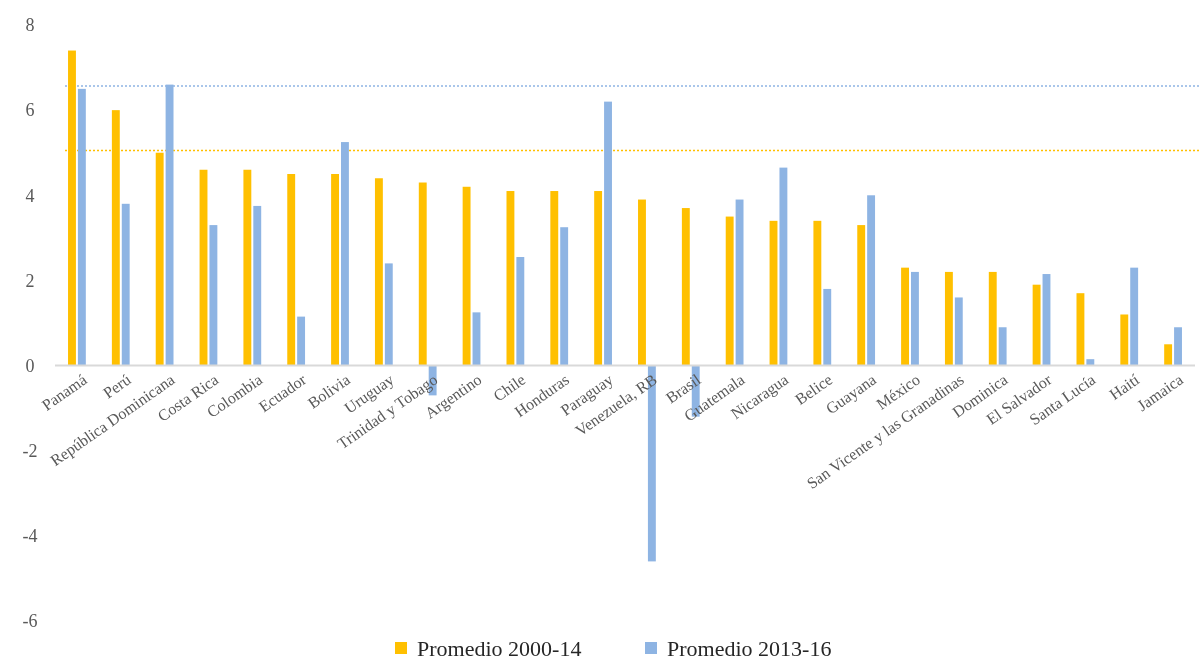 The height and width of the screenshot is (662, 1200). What do you see at coordinates (30, 621) in the screenshot?
I see `y-tick-label: -6` at bounding box center [30, 621].